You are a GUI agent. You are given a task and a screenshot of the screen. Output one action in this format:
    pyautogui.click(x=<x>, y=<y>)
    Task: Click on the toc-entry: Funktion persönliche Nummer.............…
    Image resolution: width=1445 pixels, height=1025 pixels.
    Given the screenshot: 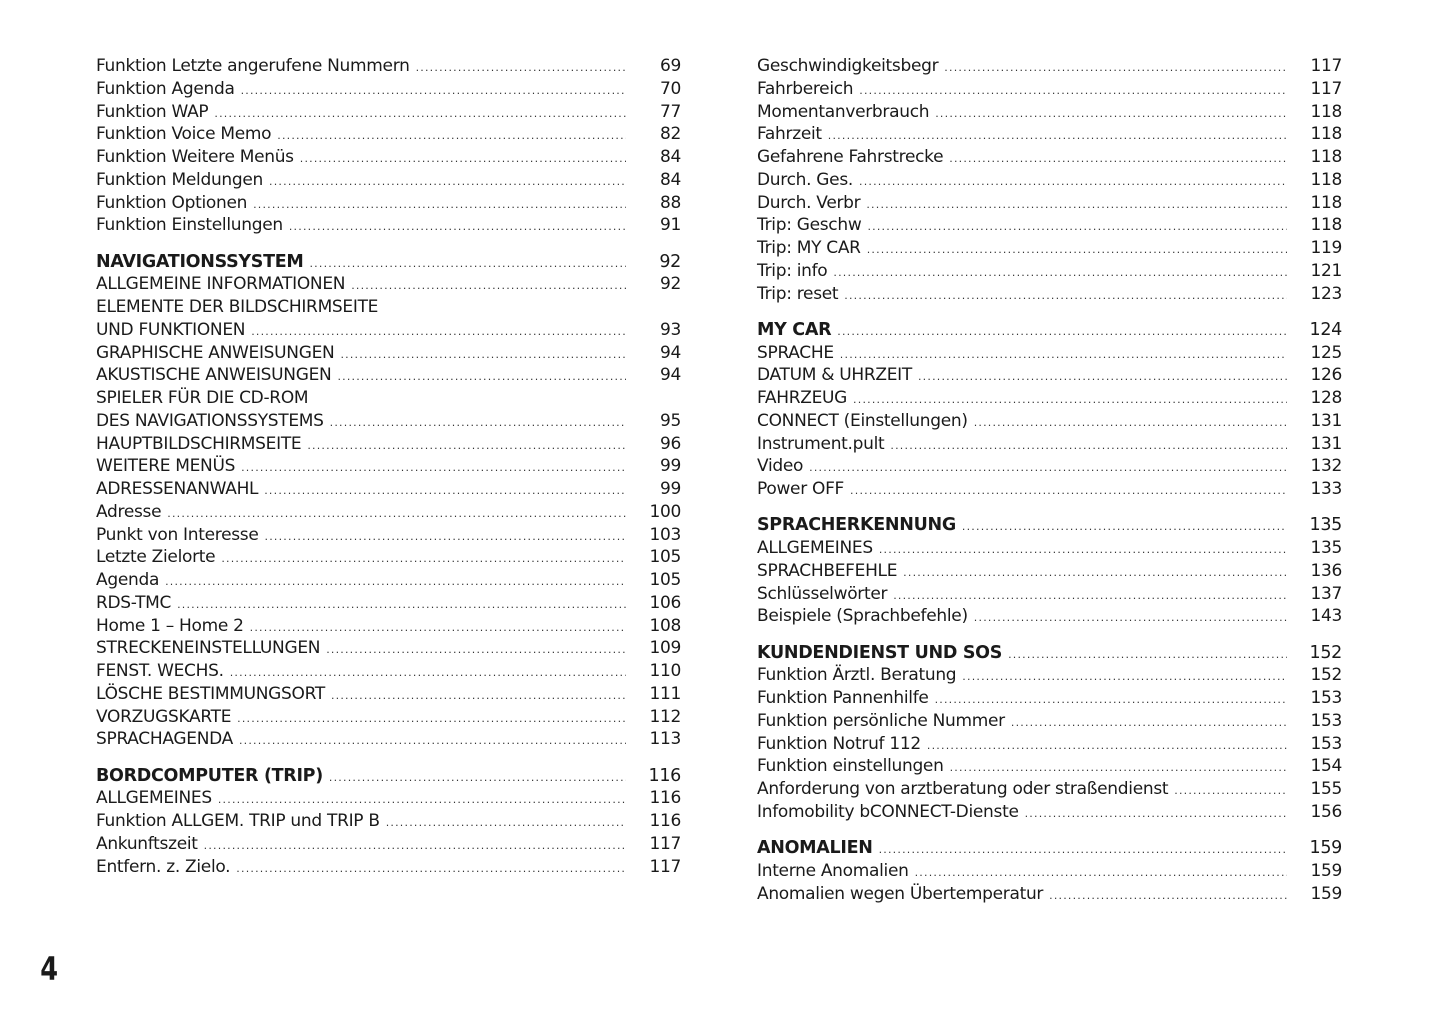 What is the action you would take?
    pyautogui.click(x=1049, y=721)
    